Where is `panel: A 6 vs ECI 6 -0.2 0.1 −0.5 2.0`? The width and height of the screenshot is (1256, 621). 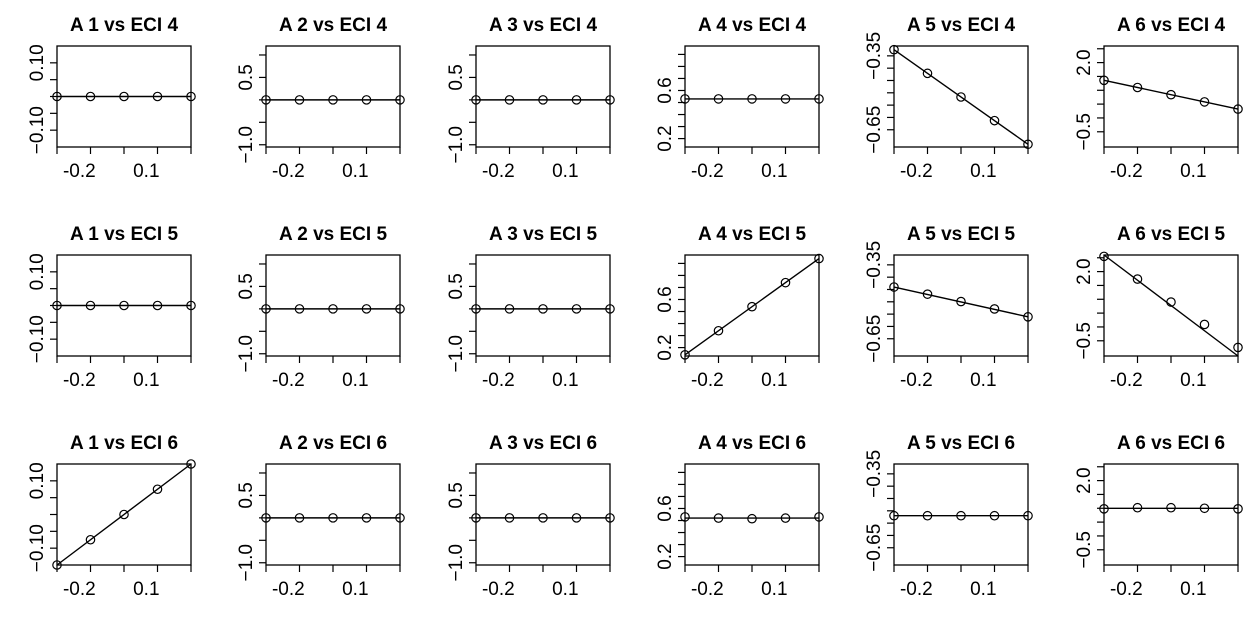 panel: A 6 vs ECI 6 -0.2 0.1 −0.5 2.0 is located at coordinates (1158, 516).